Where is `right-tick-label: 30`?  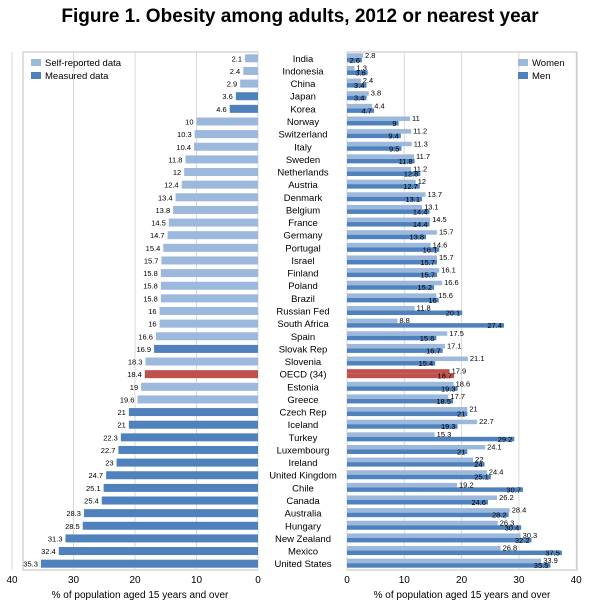 right-tick-label: 30 is located at coordinates (519, 580).